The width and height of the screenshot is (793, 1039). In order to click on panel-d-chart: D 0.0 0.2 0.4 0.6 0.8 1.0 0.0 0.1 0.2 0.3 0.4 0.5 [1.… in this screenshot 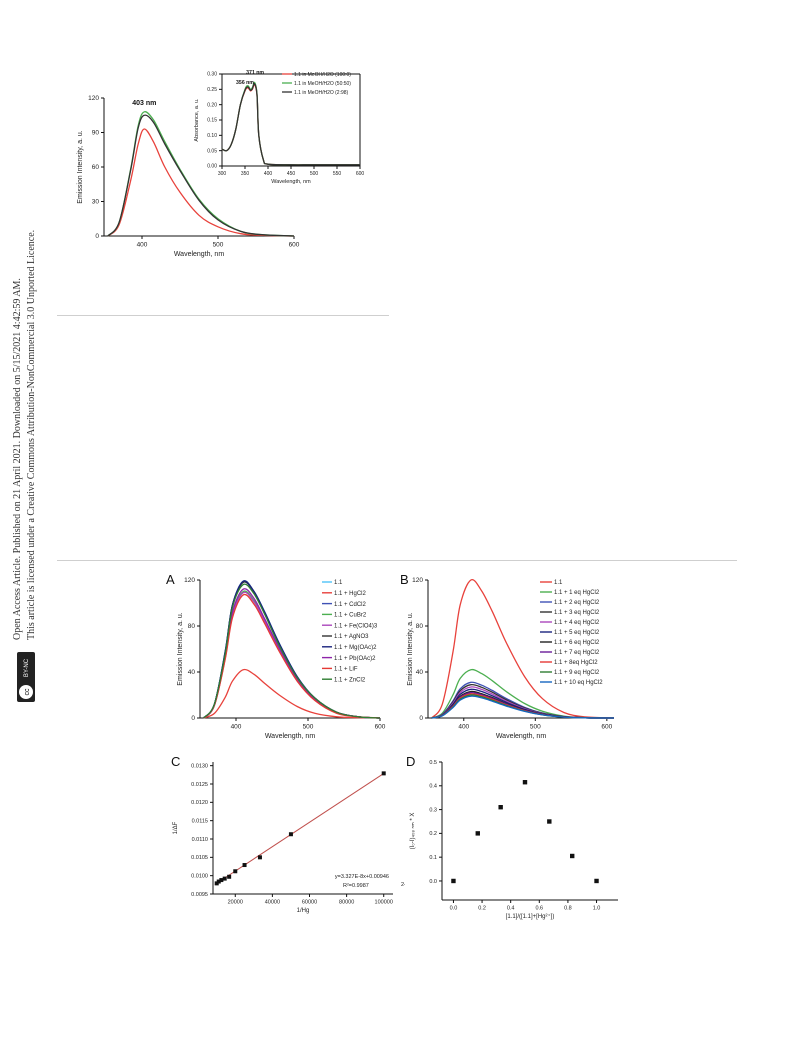, I will do `click(512, 837)`.